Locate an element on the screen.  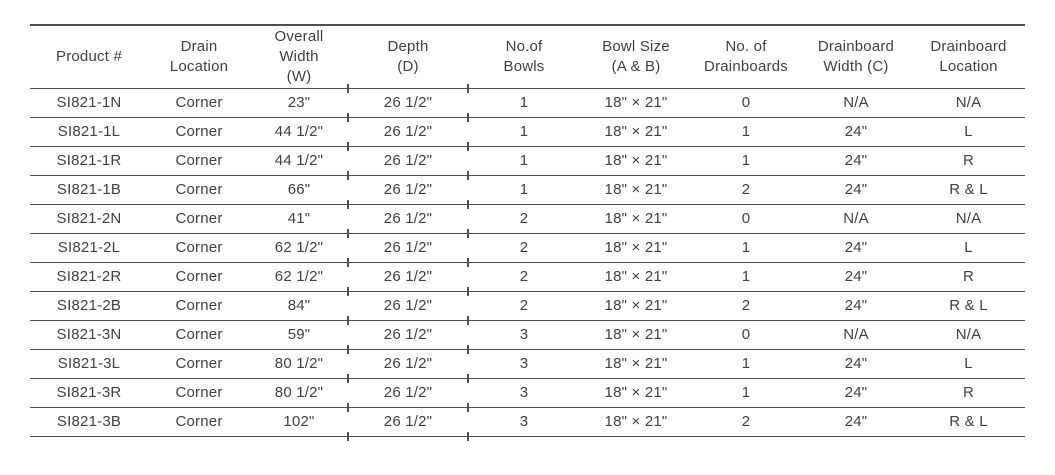
cell-overall-width: 62 1/2" is located at coordinates (299, 277).